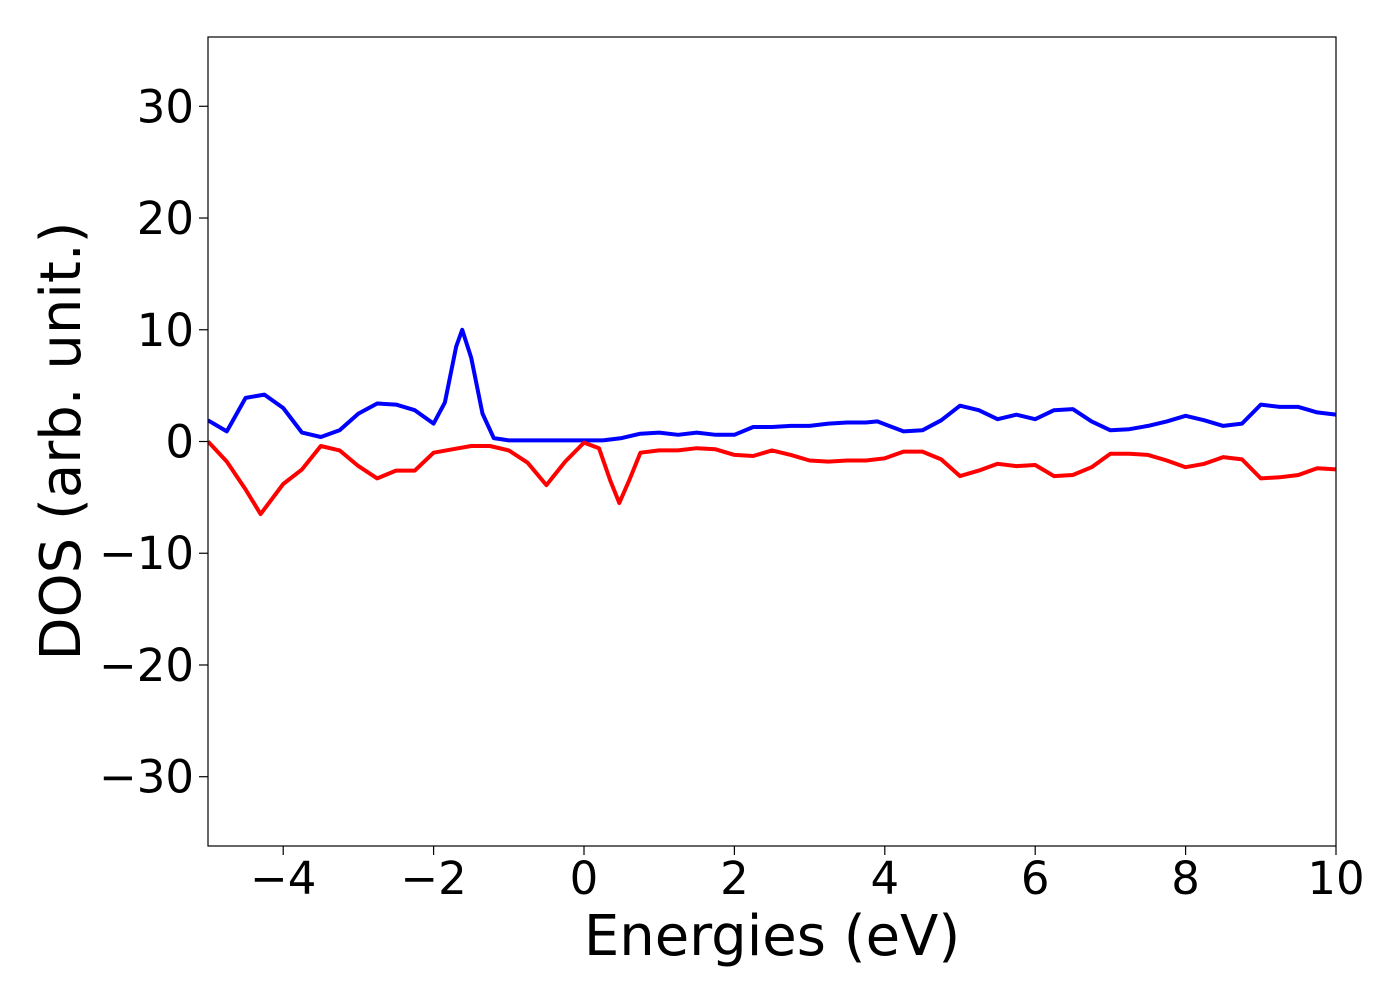 Image resolution: width=1400 pixels, height=1004 pixels. I want to click on x-tick-label: 8, so click(1185, 878).